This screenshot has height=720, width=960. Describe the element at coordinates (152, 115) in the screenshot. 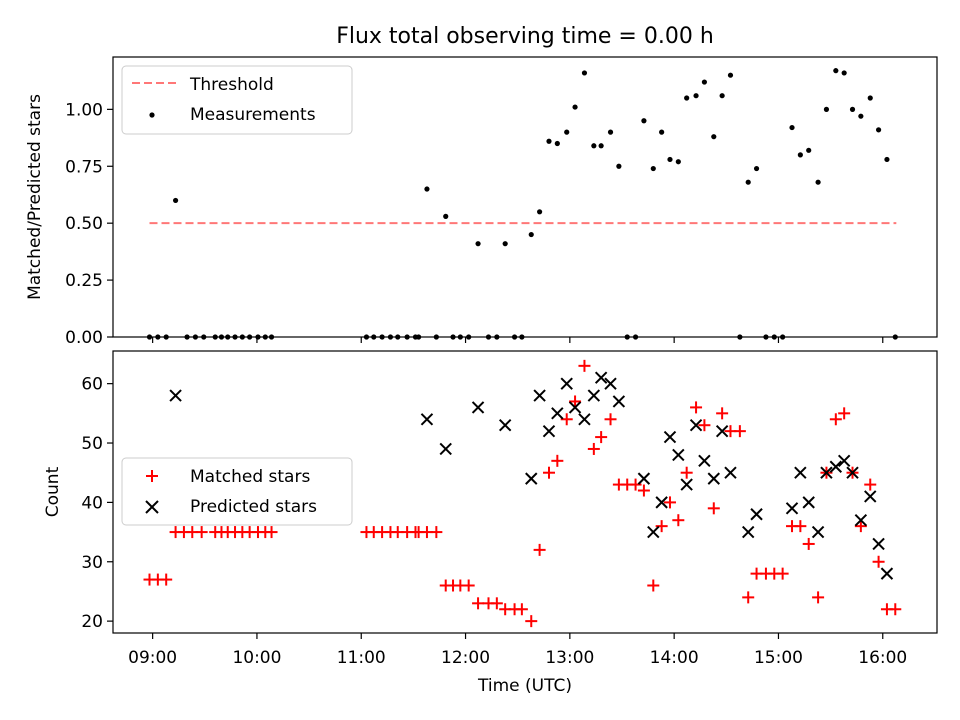

I see `legend-measurements-swatch` at that location.